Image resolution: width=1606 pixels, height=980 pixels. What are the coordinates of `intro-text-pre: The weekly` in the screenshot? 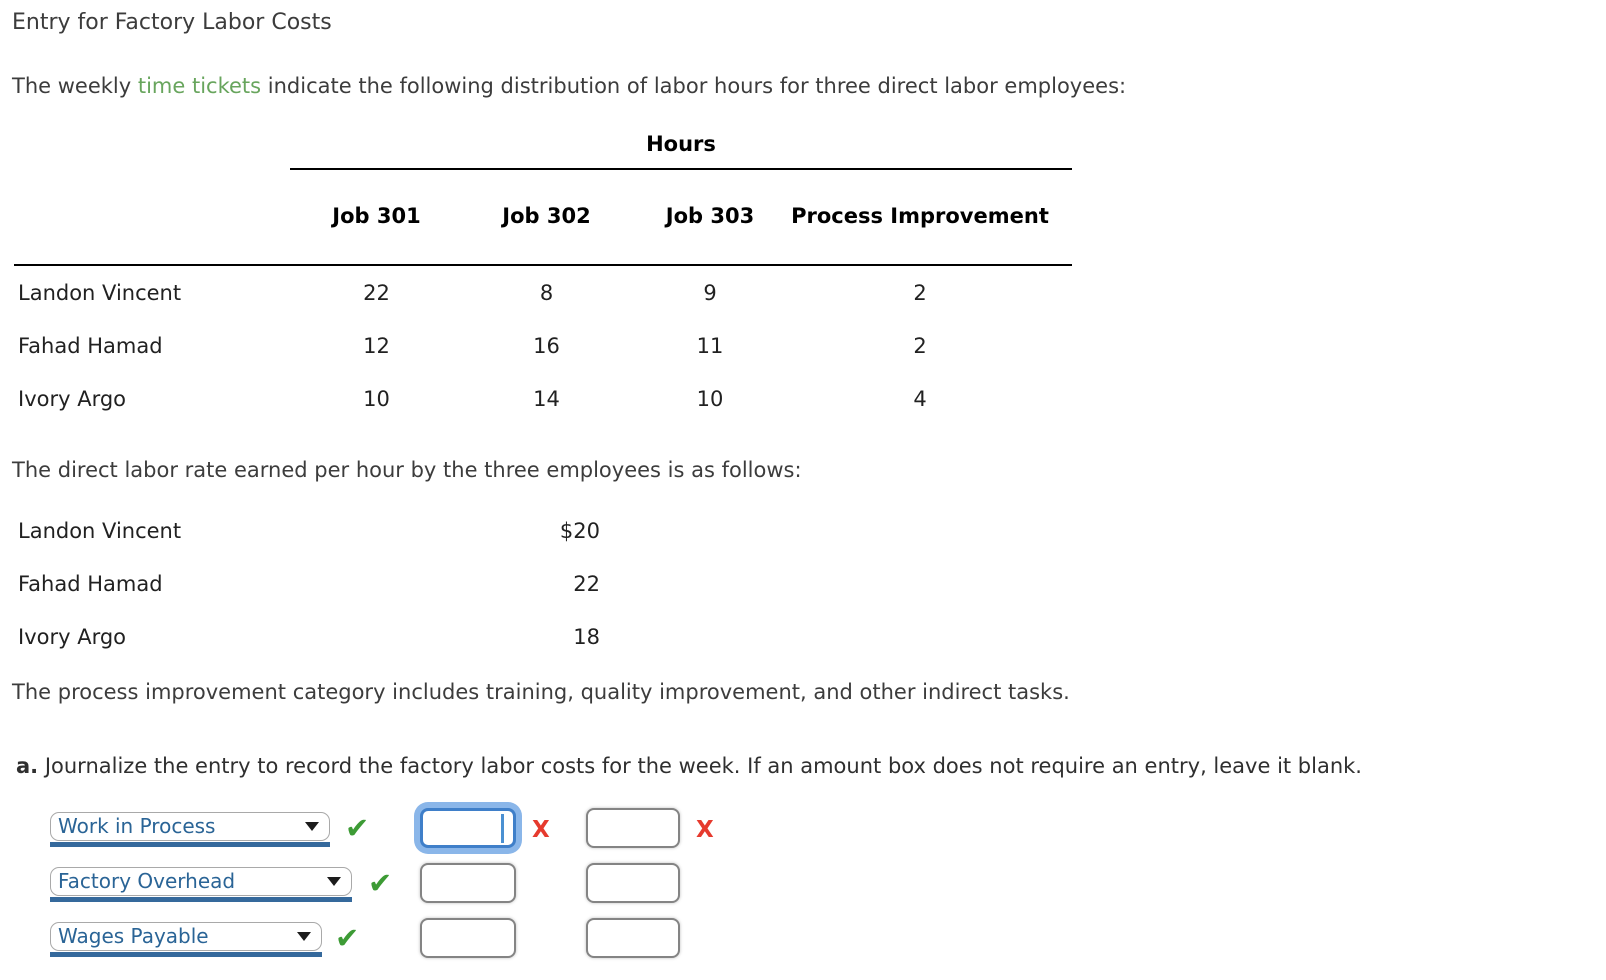 It's located at (75, 86).